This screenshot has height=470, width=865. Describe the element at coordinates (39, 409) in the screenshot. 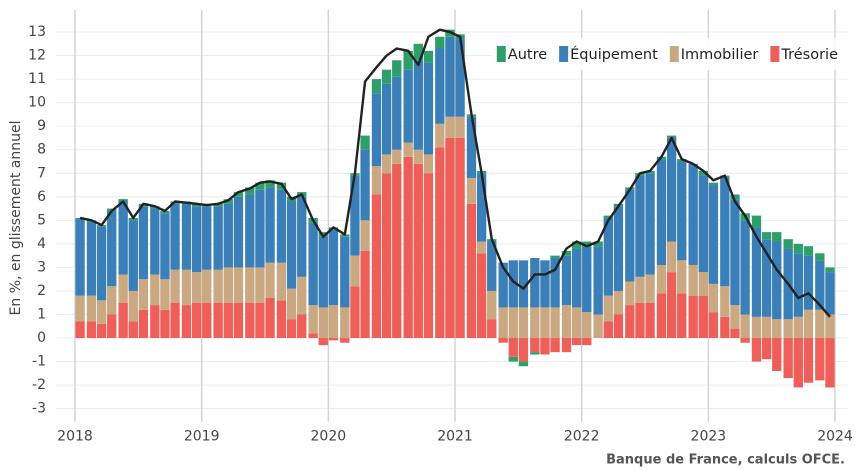

I see `y-tick-label: -3` at that location.